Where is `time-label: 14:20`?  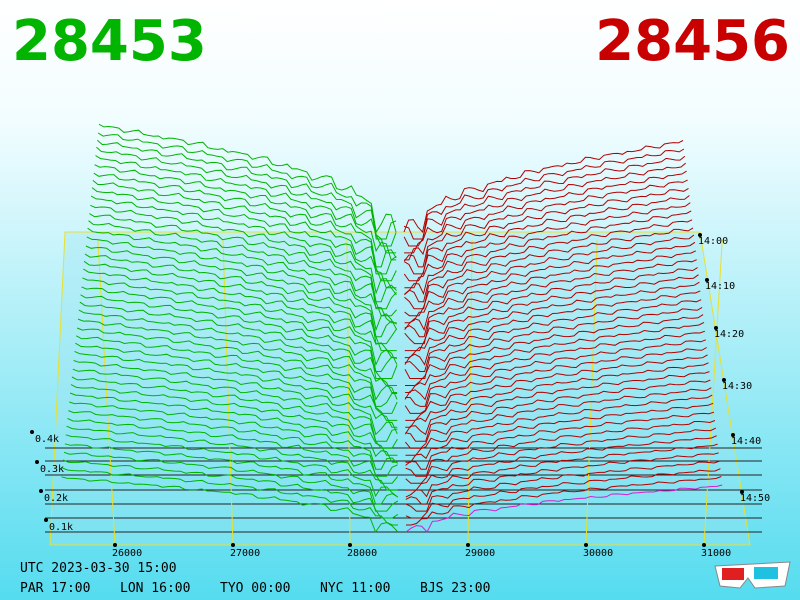 time-label: 14:20 is located at coordinates (729, 334).